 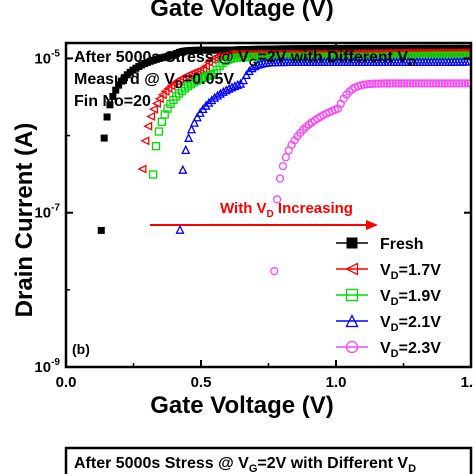 I want to click on svg-text: Fresh, so click(x=402, y=244).